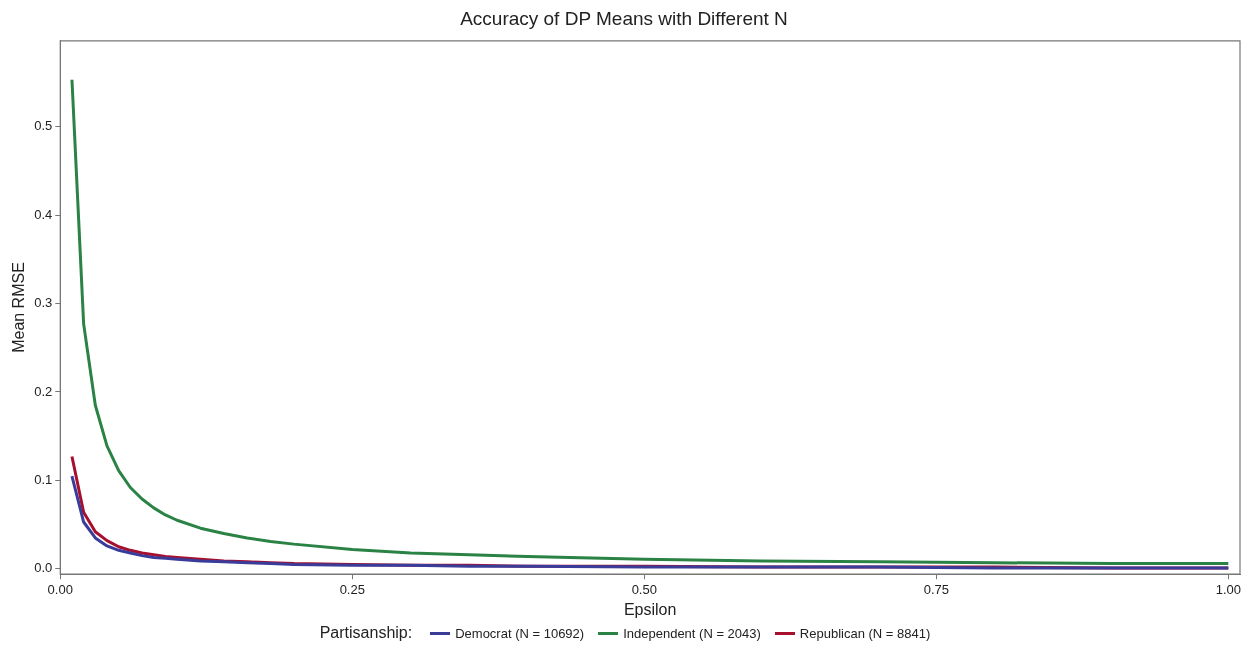 This screenshot has width=1250, height=652. What do you see at coordinates (520, 633) in the screenshot?
I see `legend-label: Democrat (N = 10692)` at bounding box center [520, 633].